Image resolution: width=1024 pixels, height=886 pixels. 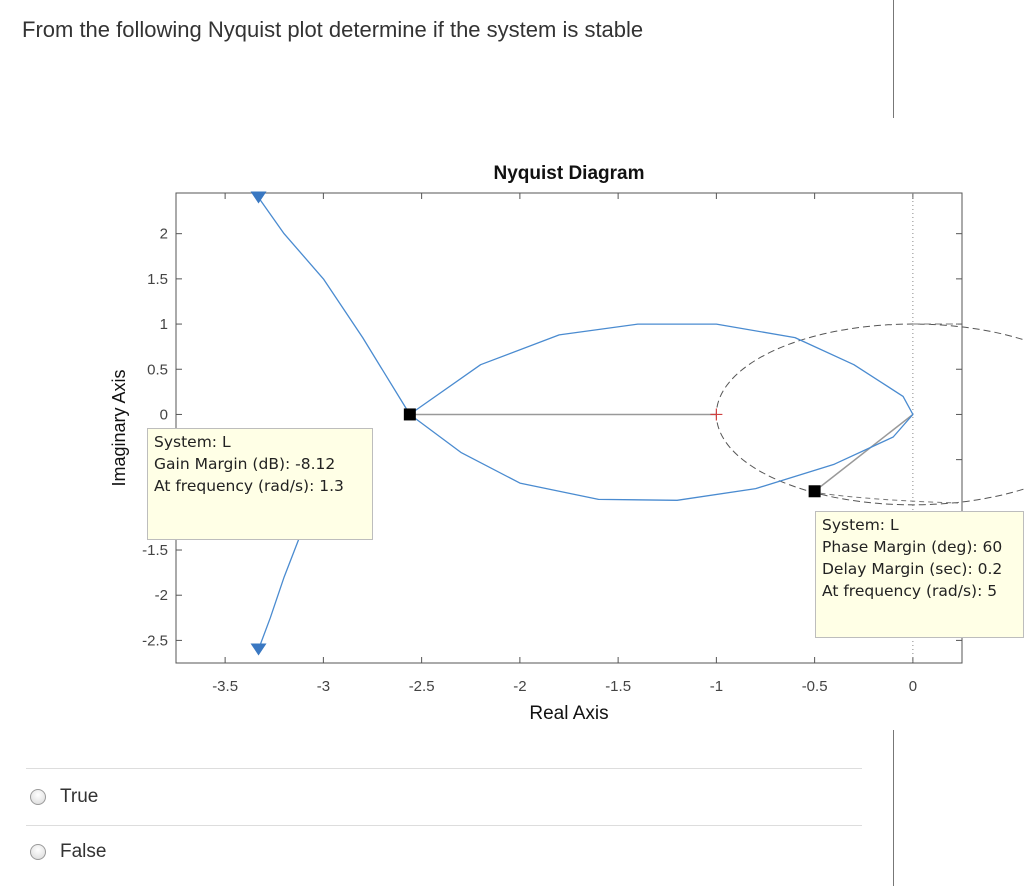 I want to click on y-tick-label: 1.5, so click(x=157, y=279).